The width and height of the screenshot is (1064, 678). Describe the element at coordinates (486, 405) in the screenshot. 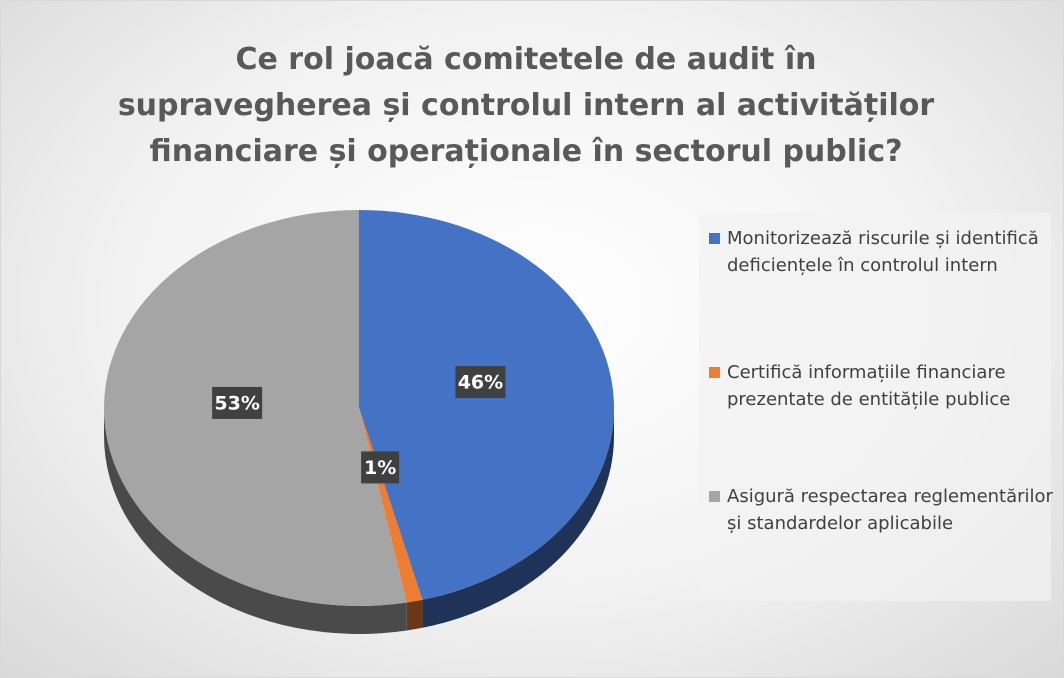

I see `pie-slice` at that location.